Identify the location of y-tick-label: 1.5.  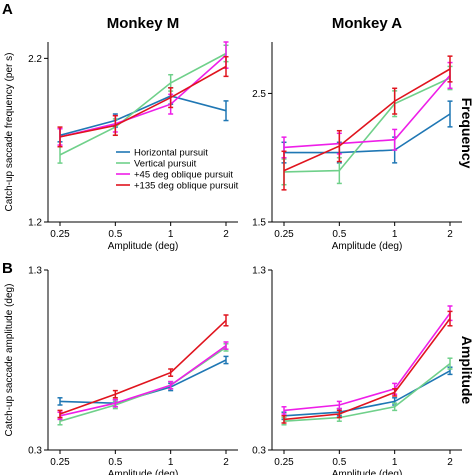
(259, 223).